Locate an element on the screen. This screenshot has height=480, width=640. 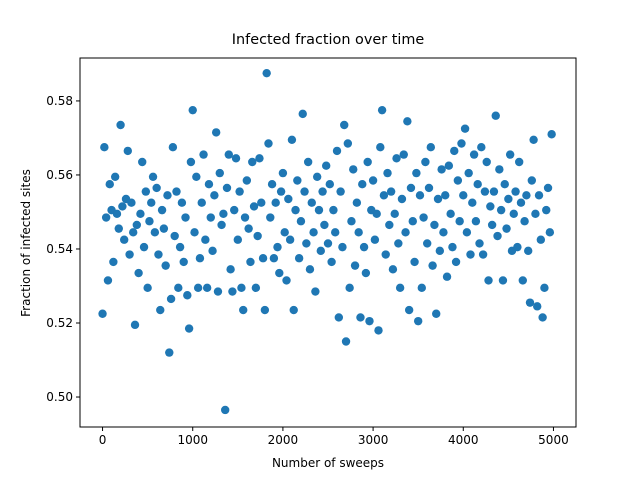
x-tick-label: 3000 is located at coordinates (373, 440).